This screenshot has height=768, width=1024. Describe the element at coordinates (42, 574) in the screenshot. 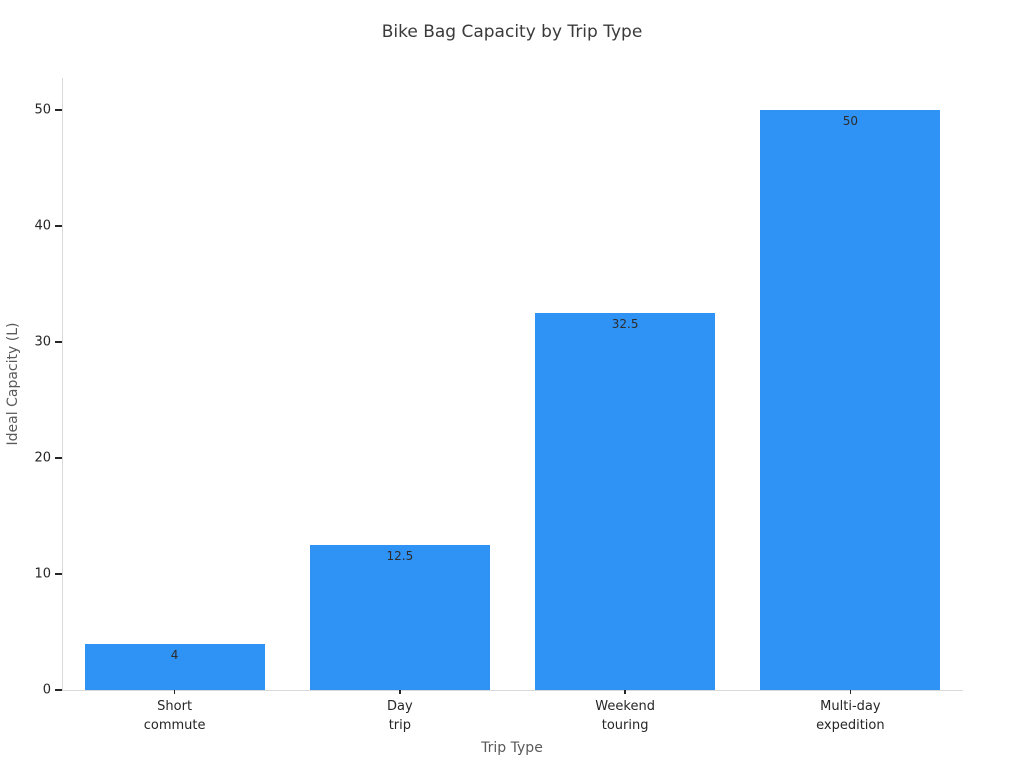

I see `y-tick-label-10: 10` at that location.